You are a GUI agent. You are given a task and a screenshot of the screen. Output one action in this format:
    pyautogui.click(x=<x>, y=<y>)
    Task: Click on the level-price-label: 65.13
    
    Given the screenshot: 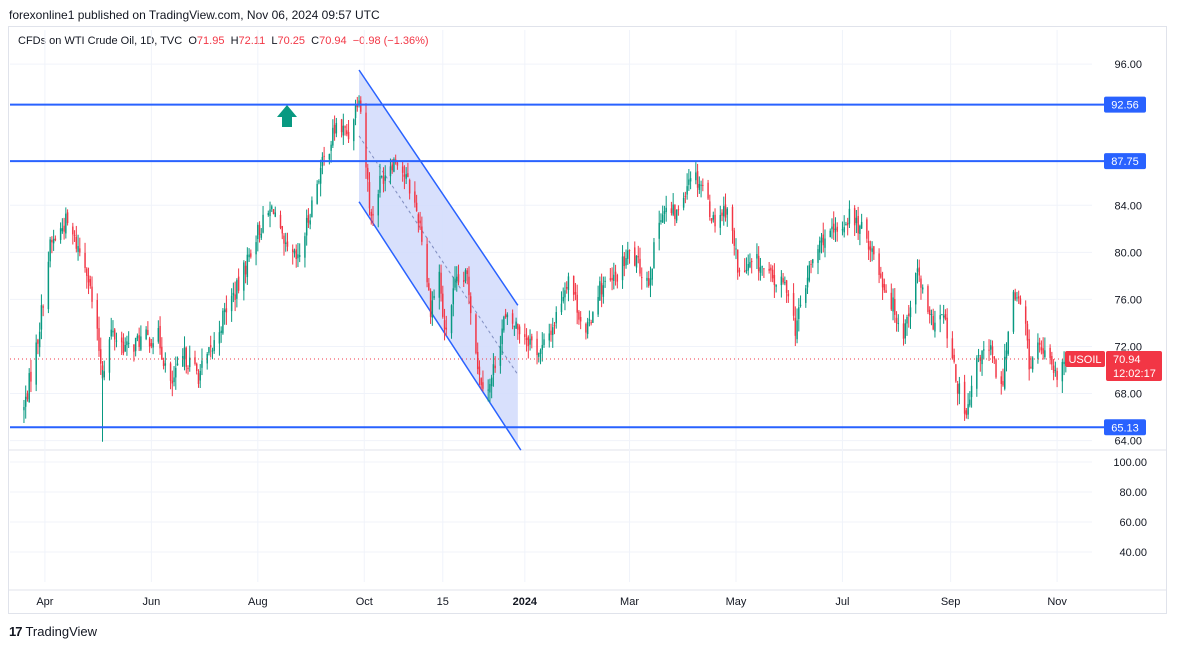 What is the action you would take?
    pyautogui.click(x=1125, y=428)
    